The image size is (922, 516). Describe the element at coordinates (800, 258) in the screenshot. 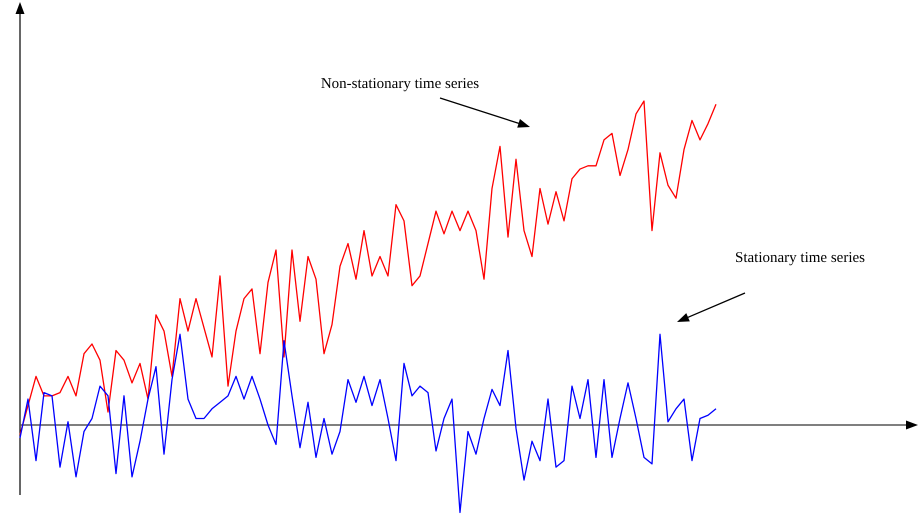

I see `text: Stationary time series` at that location.